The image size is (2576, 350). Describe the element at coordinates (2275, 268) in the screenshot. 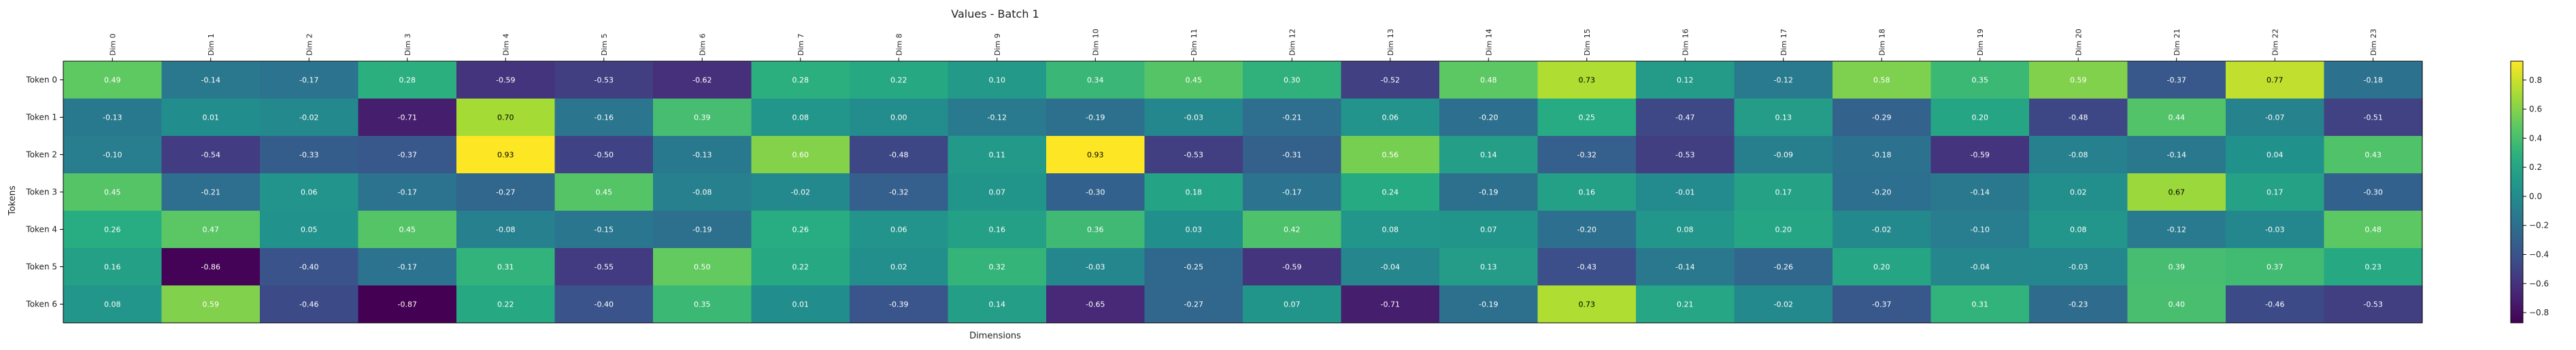

I see `cell-value-label: 0.37` at that location.